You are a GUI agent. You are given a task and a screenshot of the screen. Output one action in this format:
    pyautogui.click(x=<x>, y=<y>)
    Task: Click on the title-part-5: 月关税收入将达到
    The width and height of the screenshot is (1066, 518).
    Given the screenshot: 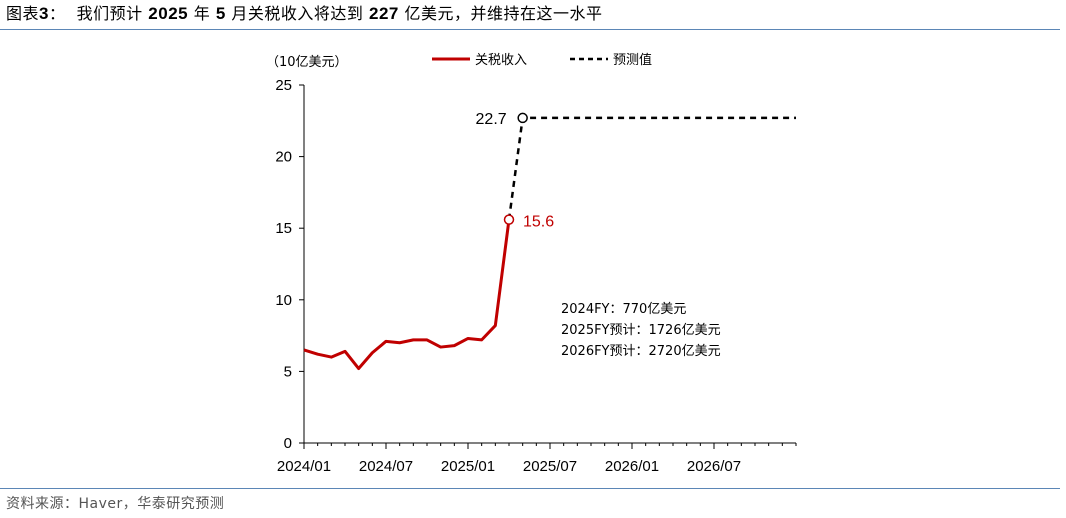 What is the action you would take?
    pyautogui.click(x=297, y=13)
    